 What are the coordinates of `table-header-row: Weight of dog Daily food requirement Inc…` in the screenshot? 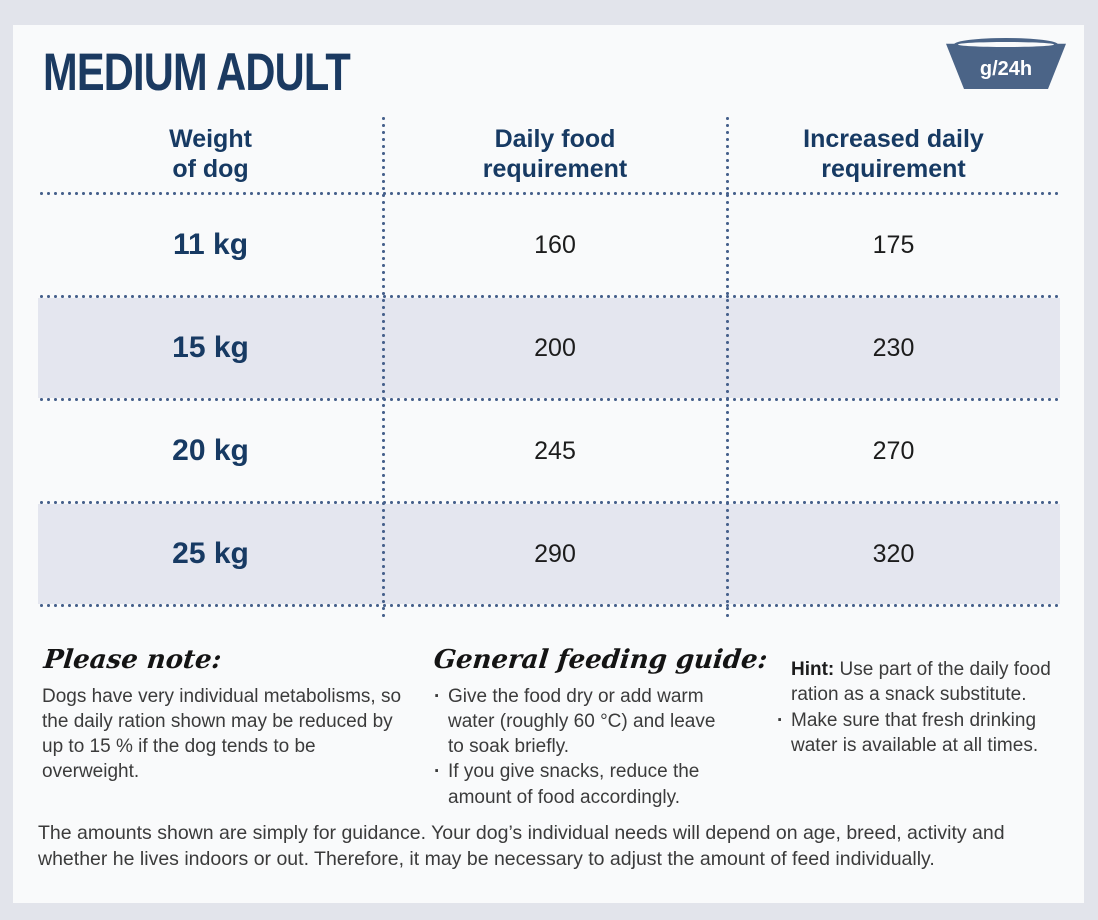 It's located at (549, 153).